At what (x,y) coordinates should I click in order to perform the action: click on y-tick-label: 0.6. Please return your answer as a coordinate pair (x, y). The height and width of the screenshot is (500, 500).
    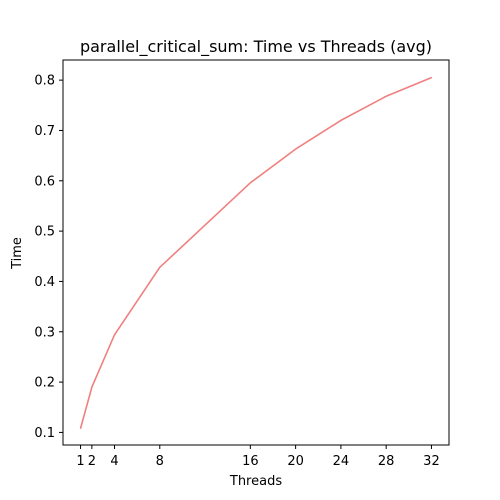
    Looking at the image, I should click on (44, 181).